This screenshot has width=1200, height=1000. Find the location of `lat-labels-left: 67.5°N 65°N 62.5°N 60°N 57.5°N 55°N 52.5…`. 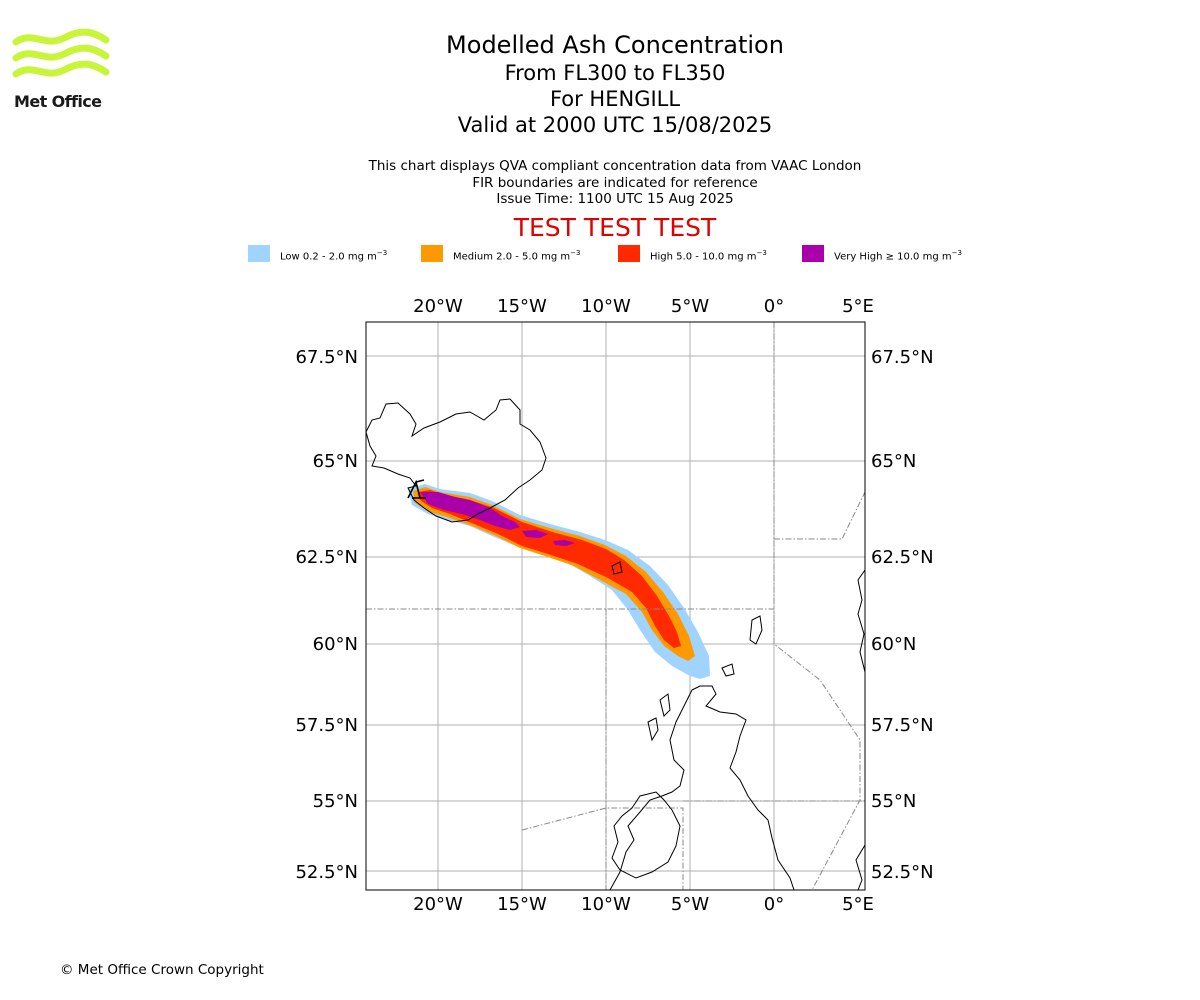

lat-labels-left: 67.5°N 65°N 62.5°N 60°N 57.5°N 55°N 52.5… is located at coordinates (326, 615).